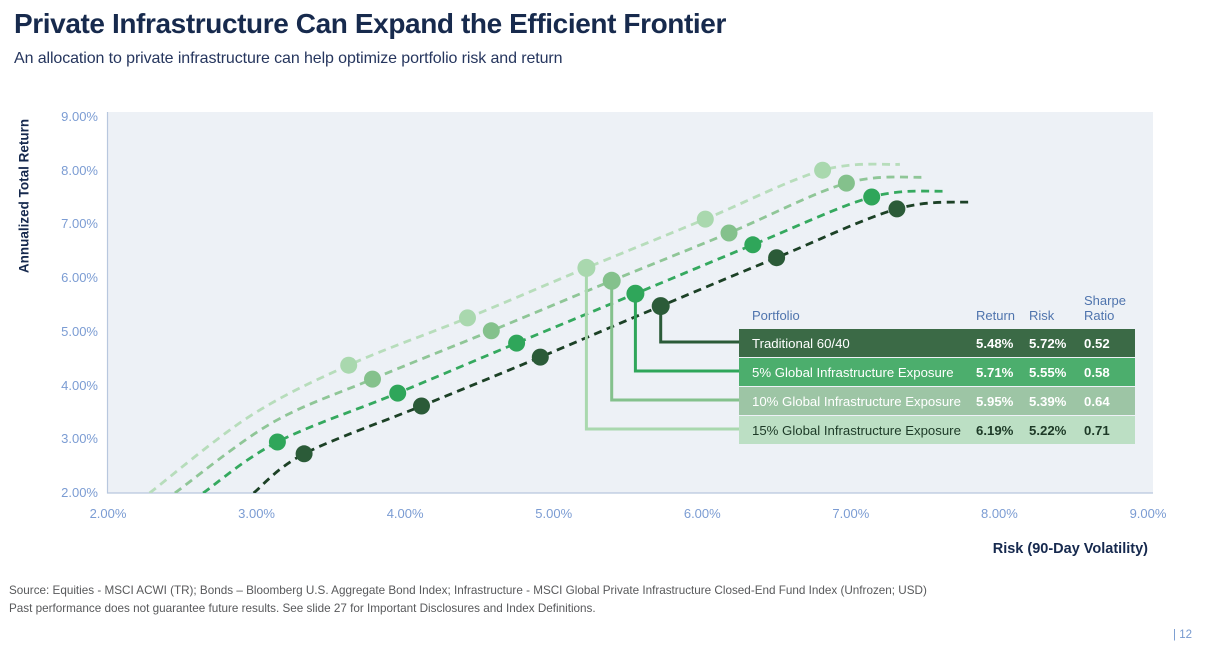  I want to click on row-return-value: 5.48%, so click(995, 343).